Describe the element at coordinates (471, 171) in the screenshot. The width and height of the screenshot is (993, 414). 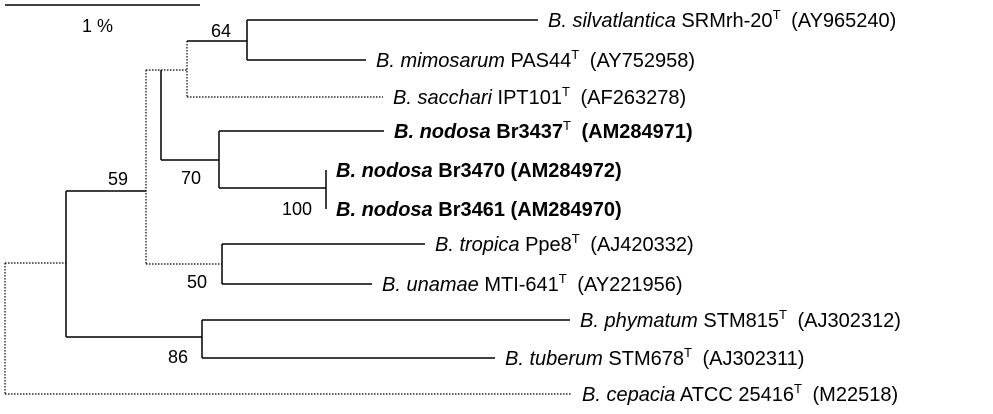
I see `taxon-strain: Br3470` at that location.